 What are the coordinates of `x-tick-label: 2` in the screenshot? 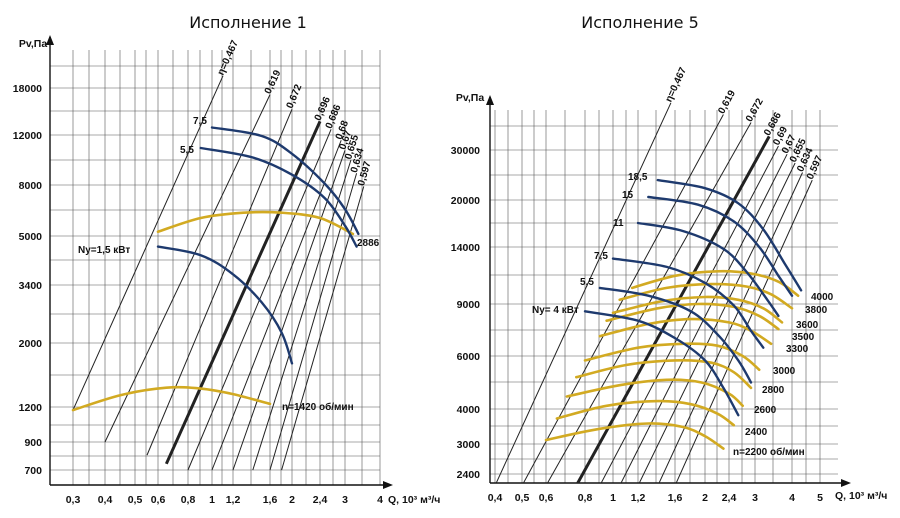 It's located at (705, 498).